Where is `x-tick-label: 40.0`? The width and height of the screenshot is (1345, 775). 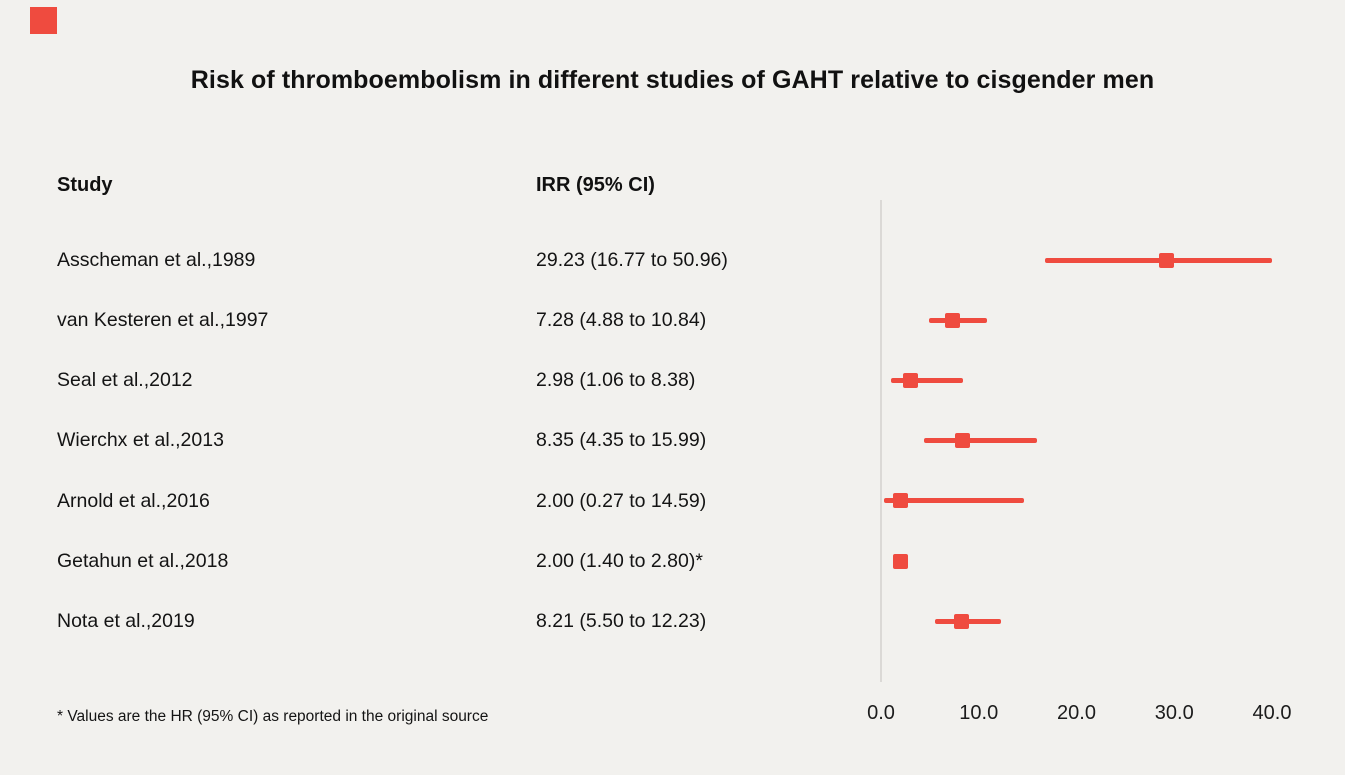
x-tick-label: 40.0 is located at coordinates (1272, 713).